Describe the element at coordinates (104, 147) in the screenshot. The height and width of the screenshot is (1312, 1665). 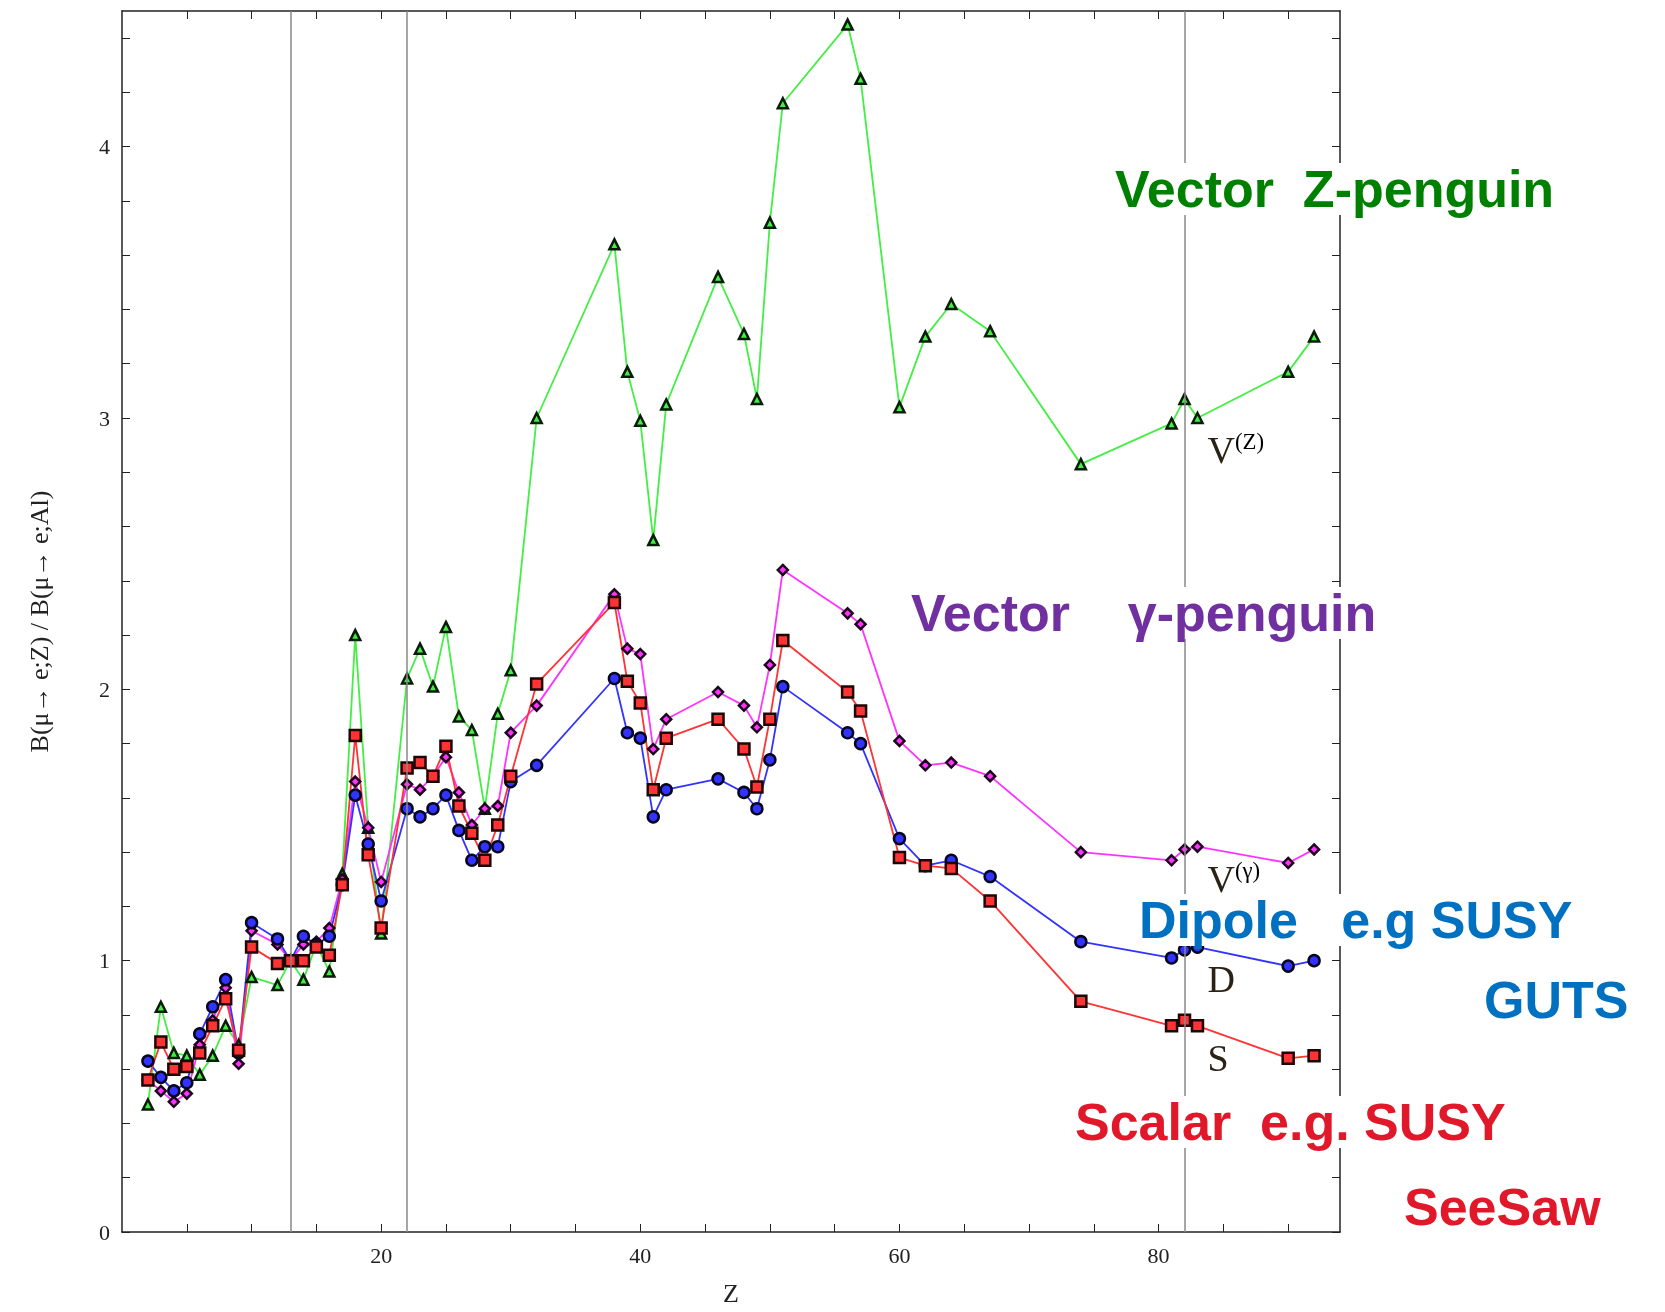
I see `y-tick-label: 4` at that location.